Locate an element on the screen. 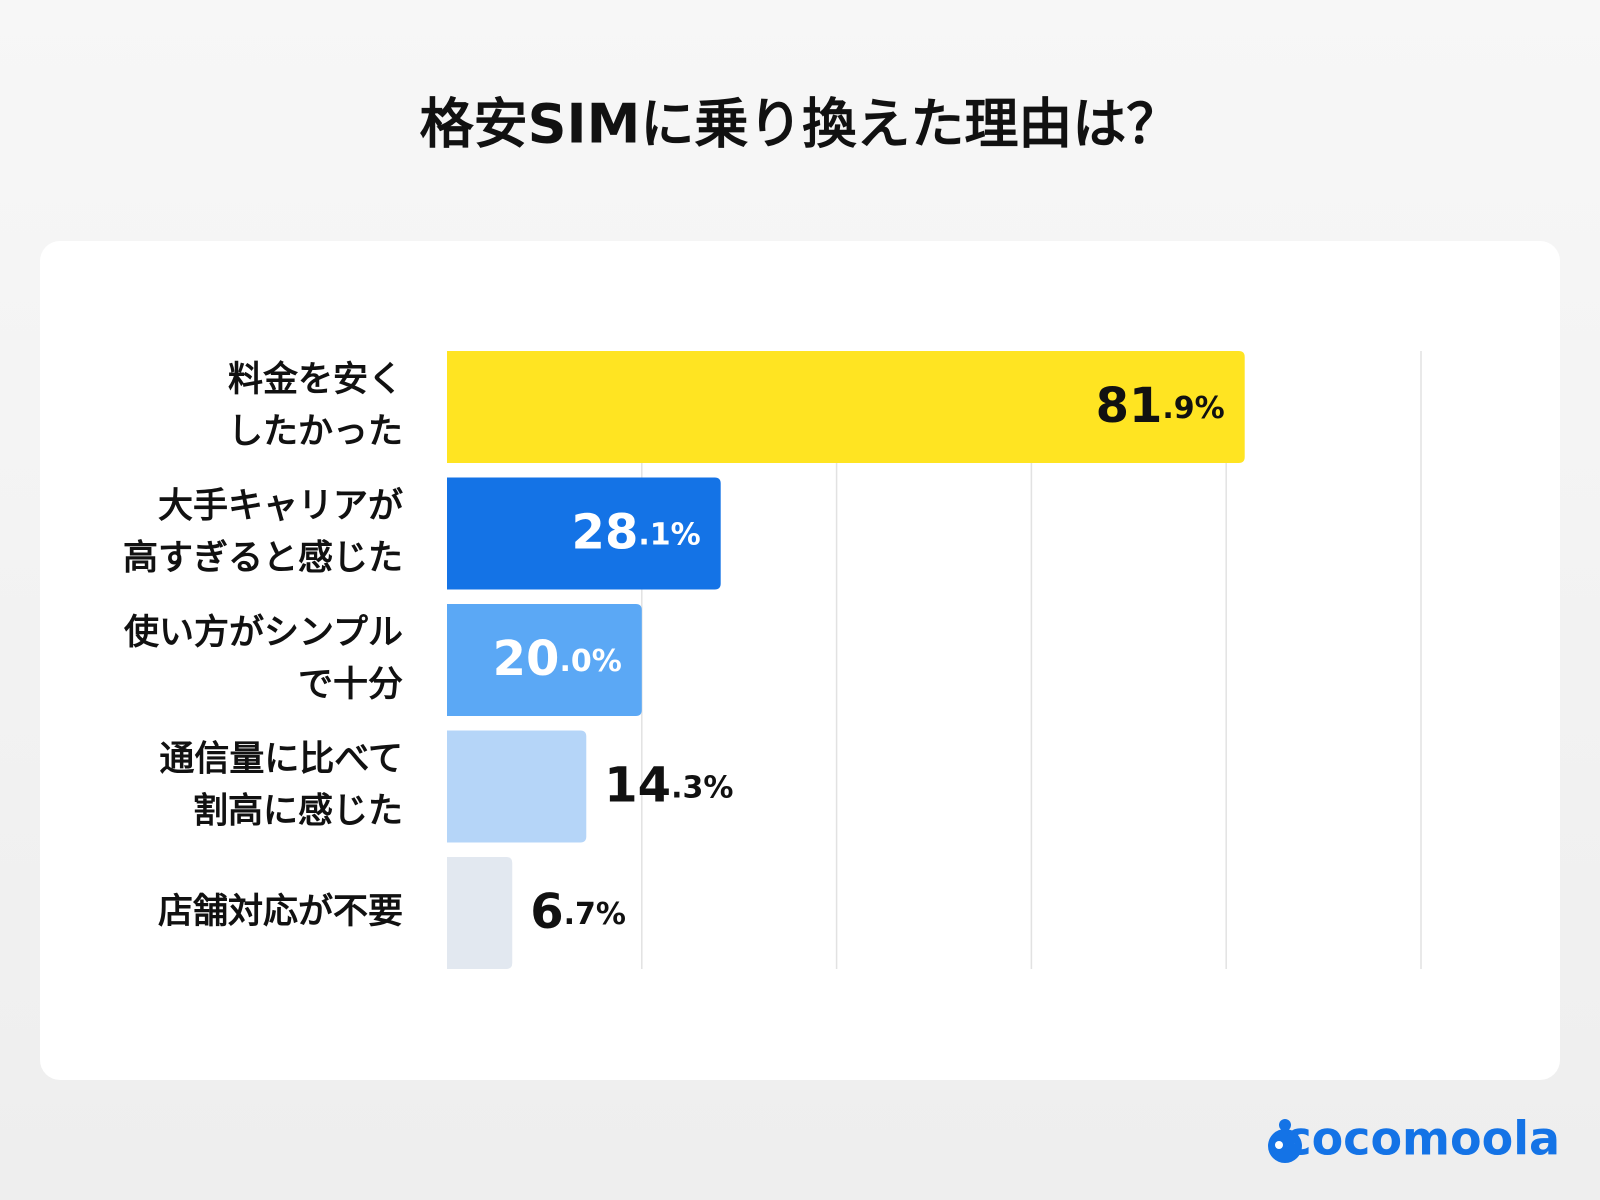 The image size is (1600, 1200). chart-title: 格安SIMに乗り換えた理由は？ is located at coordinates (800, 124).